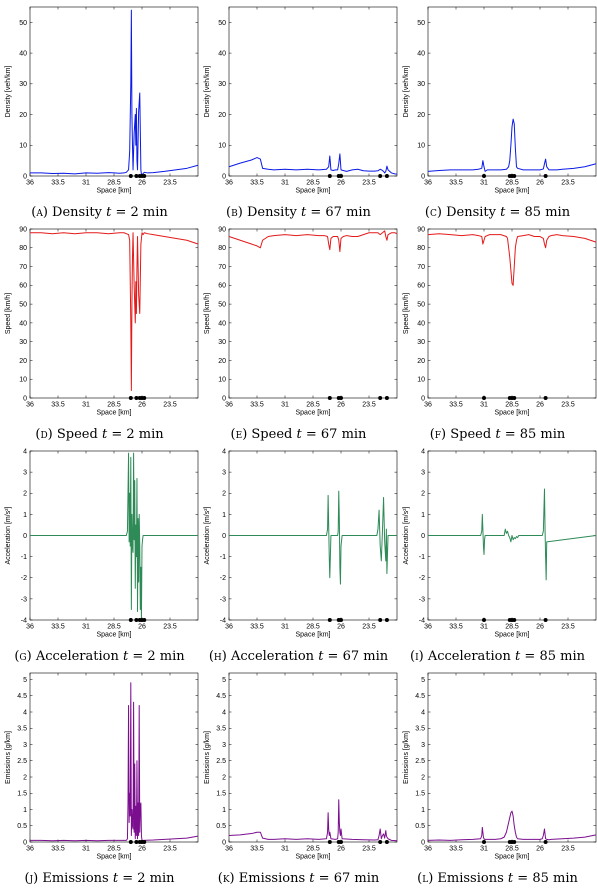  Describe the element at coordinates (22, 794) in the screenshot. I see `y-tick-label: 1.5` at that location.